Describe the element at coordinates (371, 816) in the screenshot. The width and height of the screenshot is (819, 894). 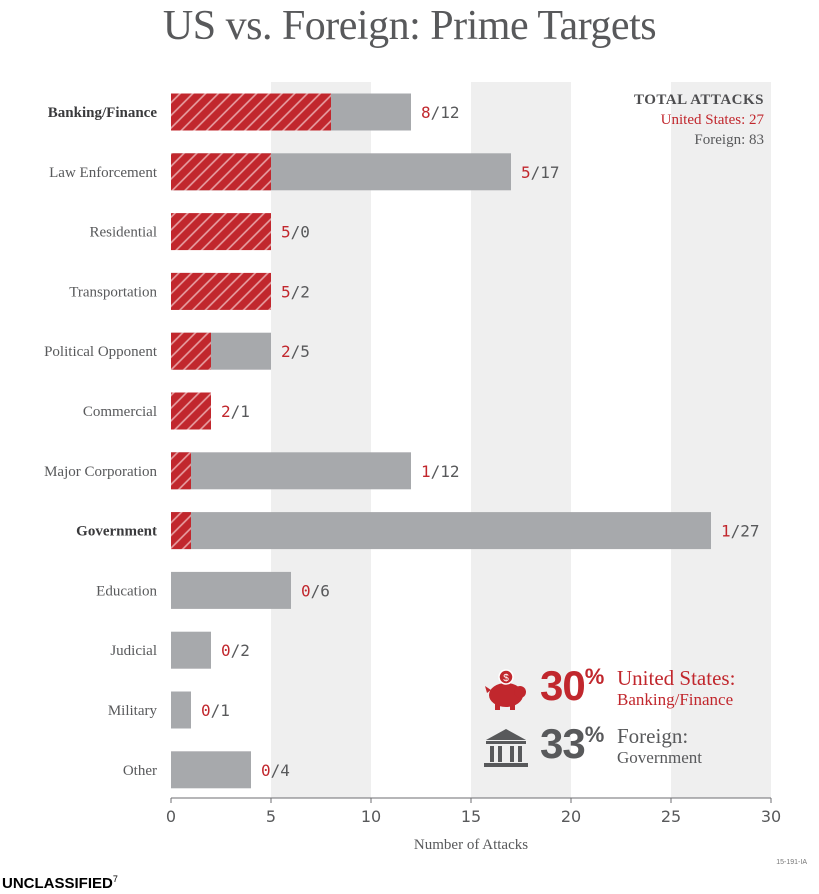
I see `x-tick-label: 10` at that location.